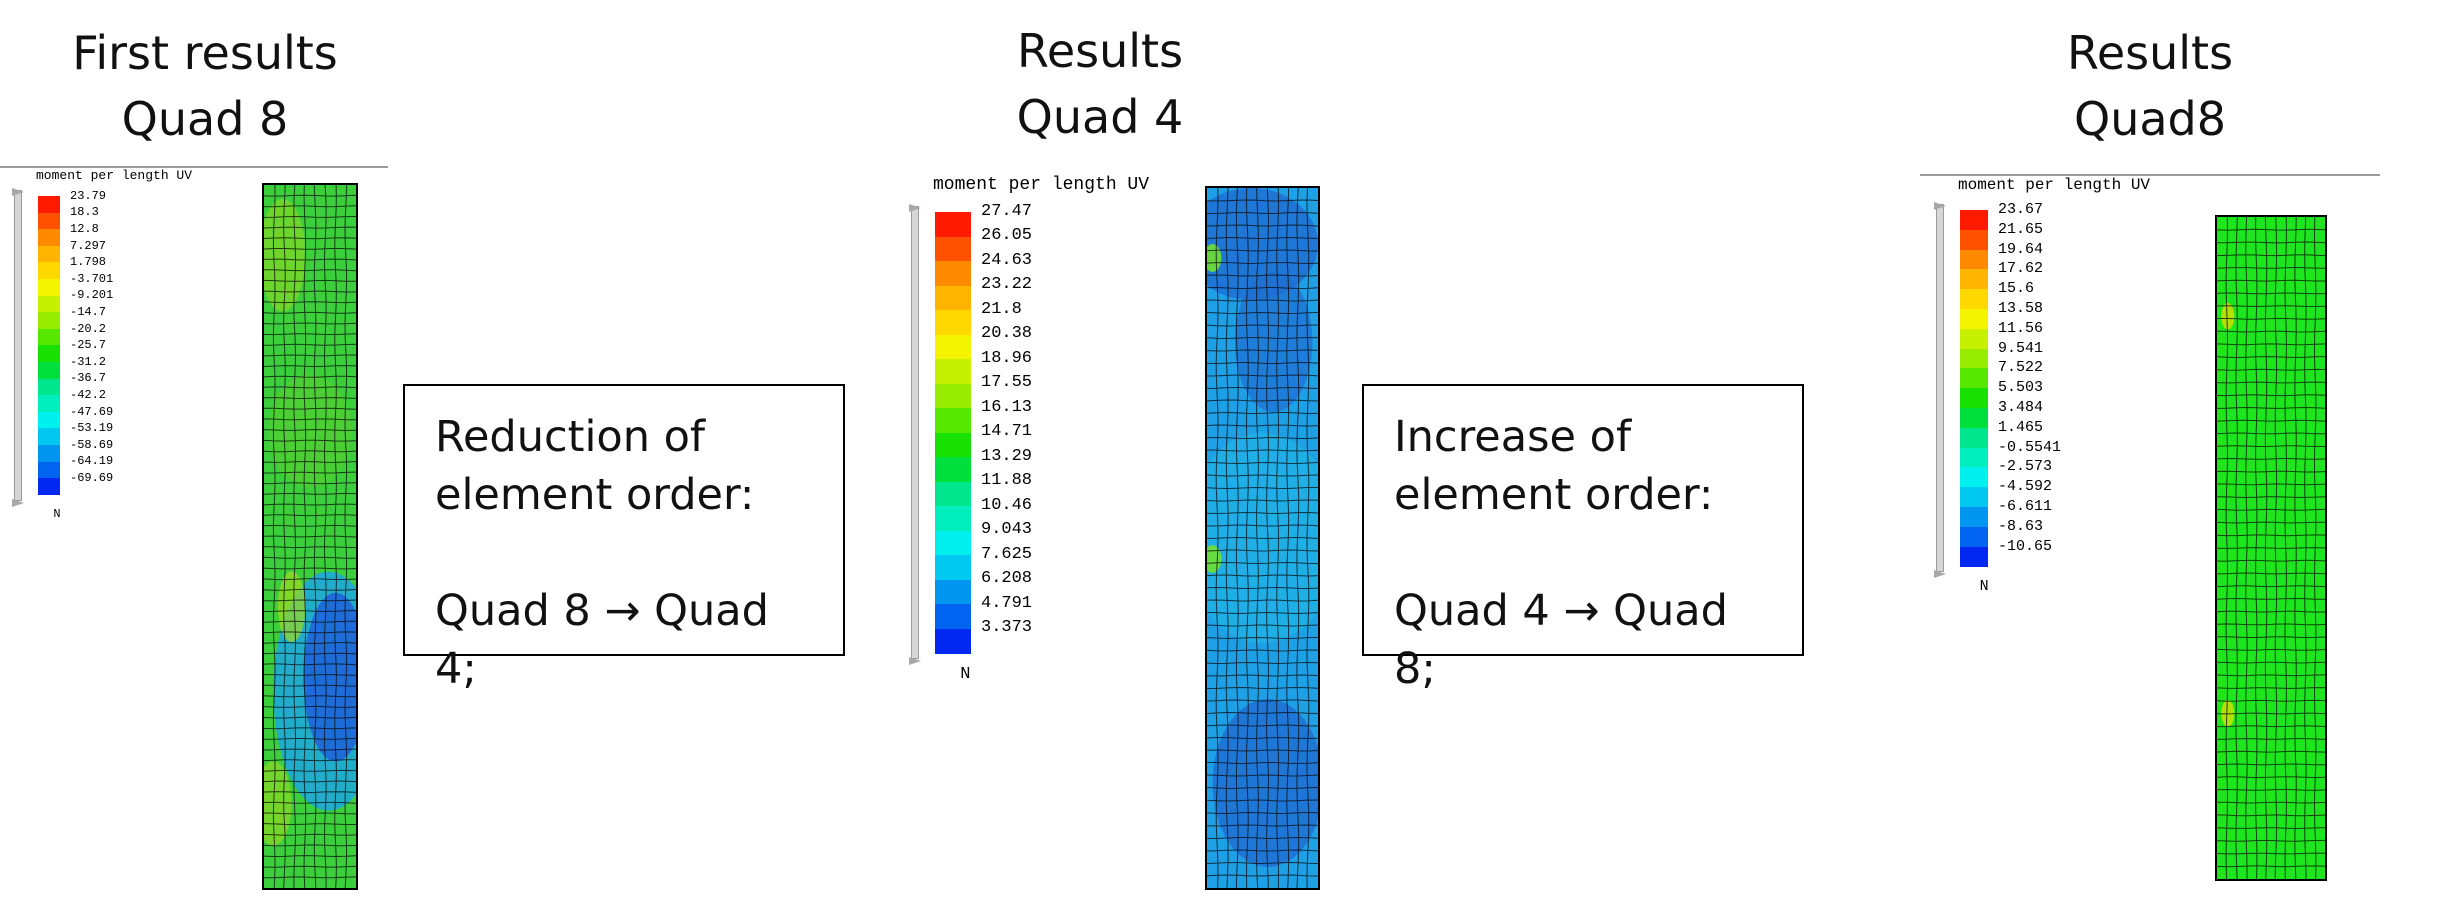 The height and width of the screenshot is (917, 2440). What do you see at coordinates (1007, 211) in the screenshot?
I see `legend-label: 27.47` at bounding box center [1007, 211].